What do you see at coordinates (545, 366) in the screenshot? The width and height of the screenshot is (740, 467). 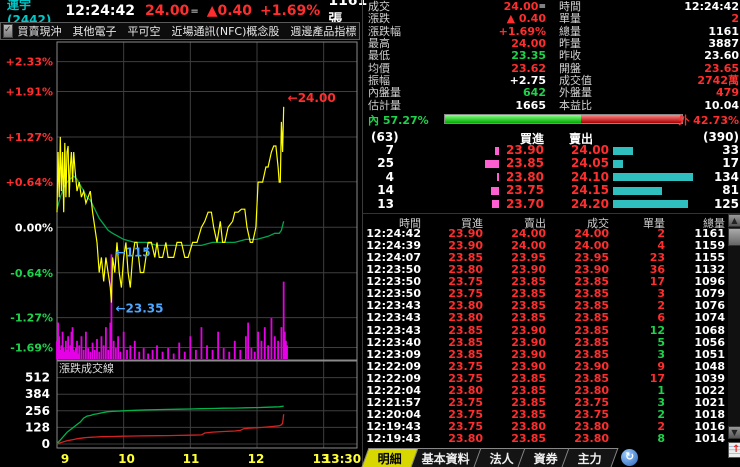 I see `trade-row: 12:22:09 23.75 23.90 23.90 9 1048` at bounding box center [545, 366].